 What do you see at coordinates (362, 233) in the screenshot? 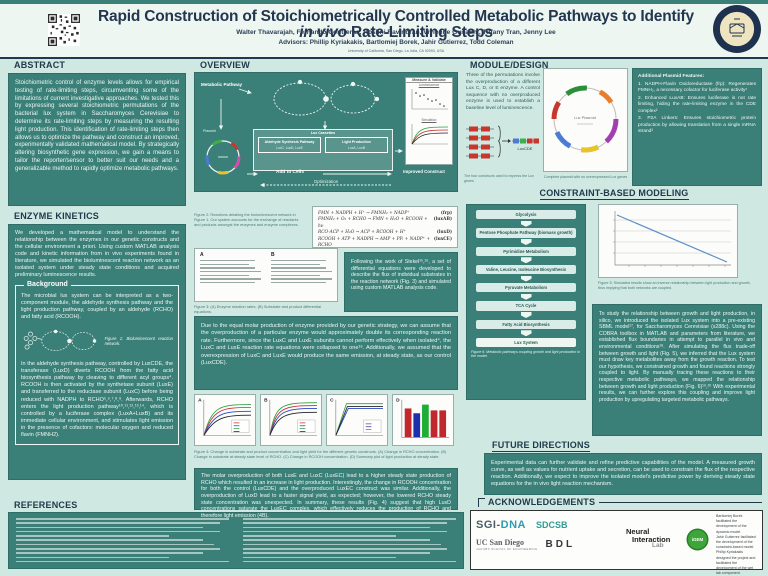
I see `equation-3: RCO-ACP + H₂O → ACP + RCOOH + H⁺` at bounding box center [362, 233].